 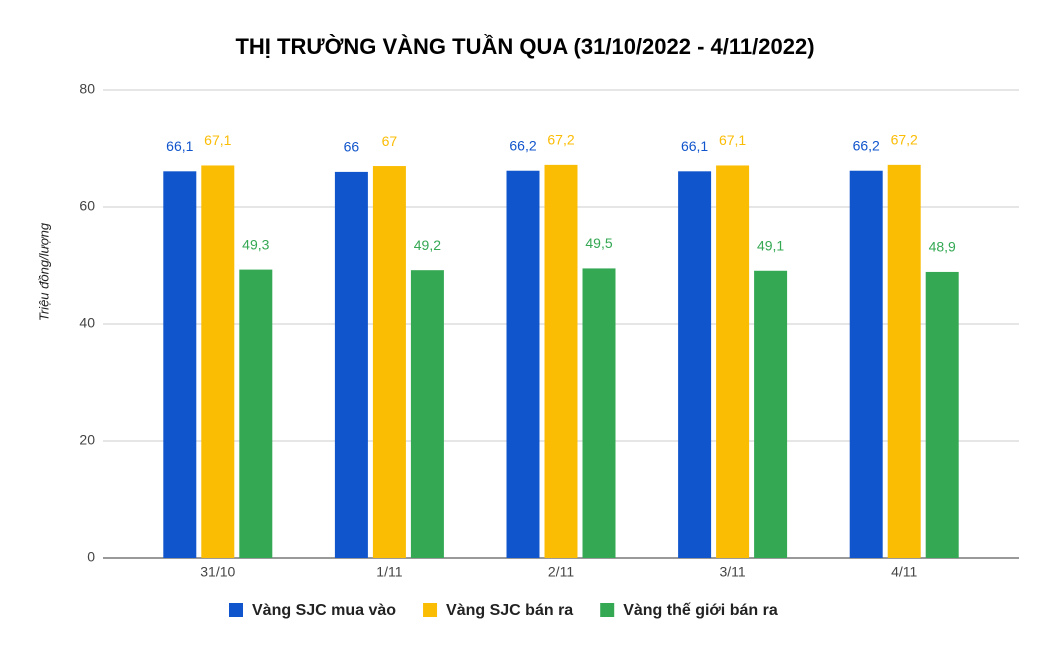 What do you see at coordinates (389, 572) in the screenshot?
I see `x-tick-label: 1/11` at bounding box center [389, 572].